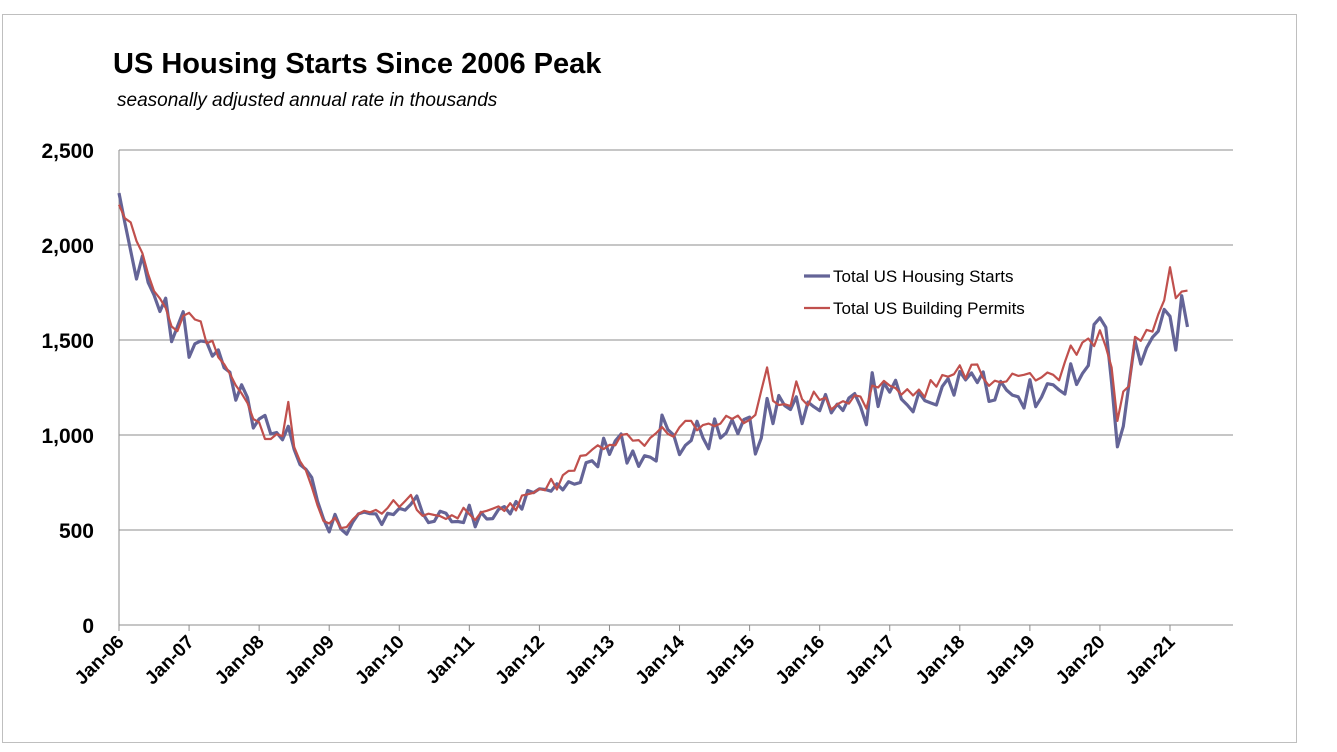 The height and width of the screenshot is (752, 1337). Describe the element at coordinates (661, 660) in the screenshot. I see `x-tick-label: Jan-14` at that location.